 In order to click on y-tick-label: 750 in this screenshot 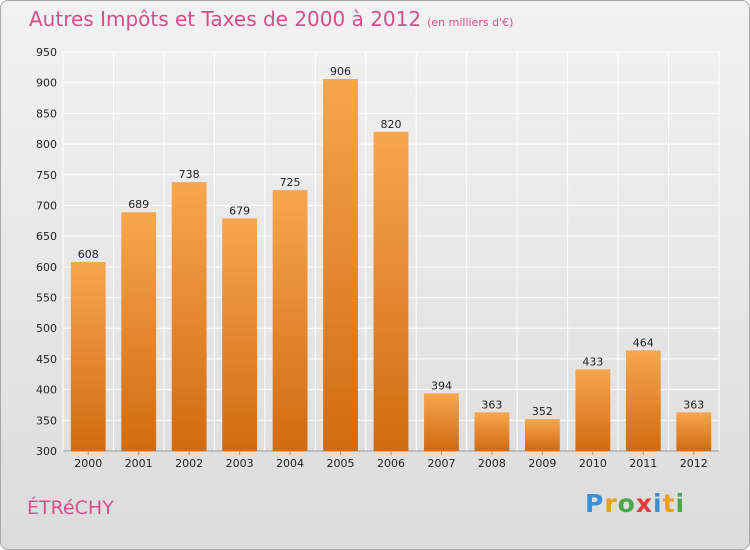, I will do `click(46, 175)`.